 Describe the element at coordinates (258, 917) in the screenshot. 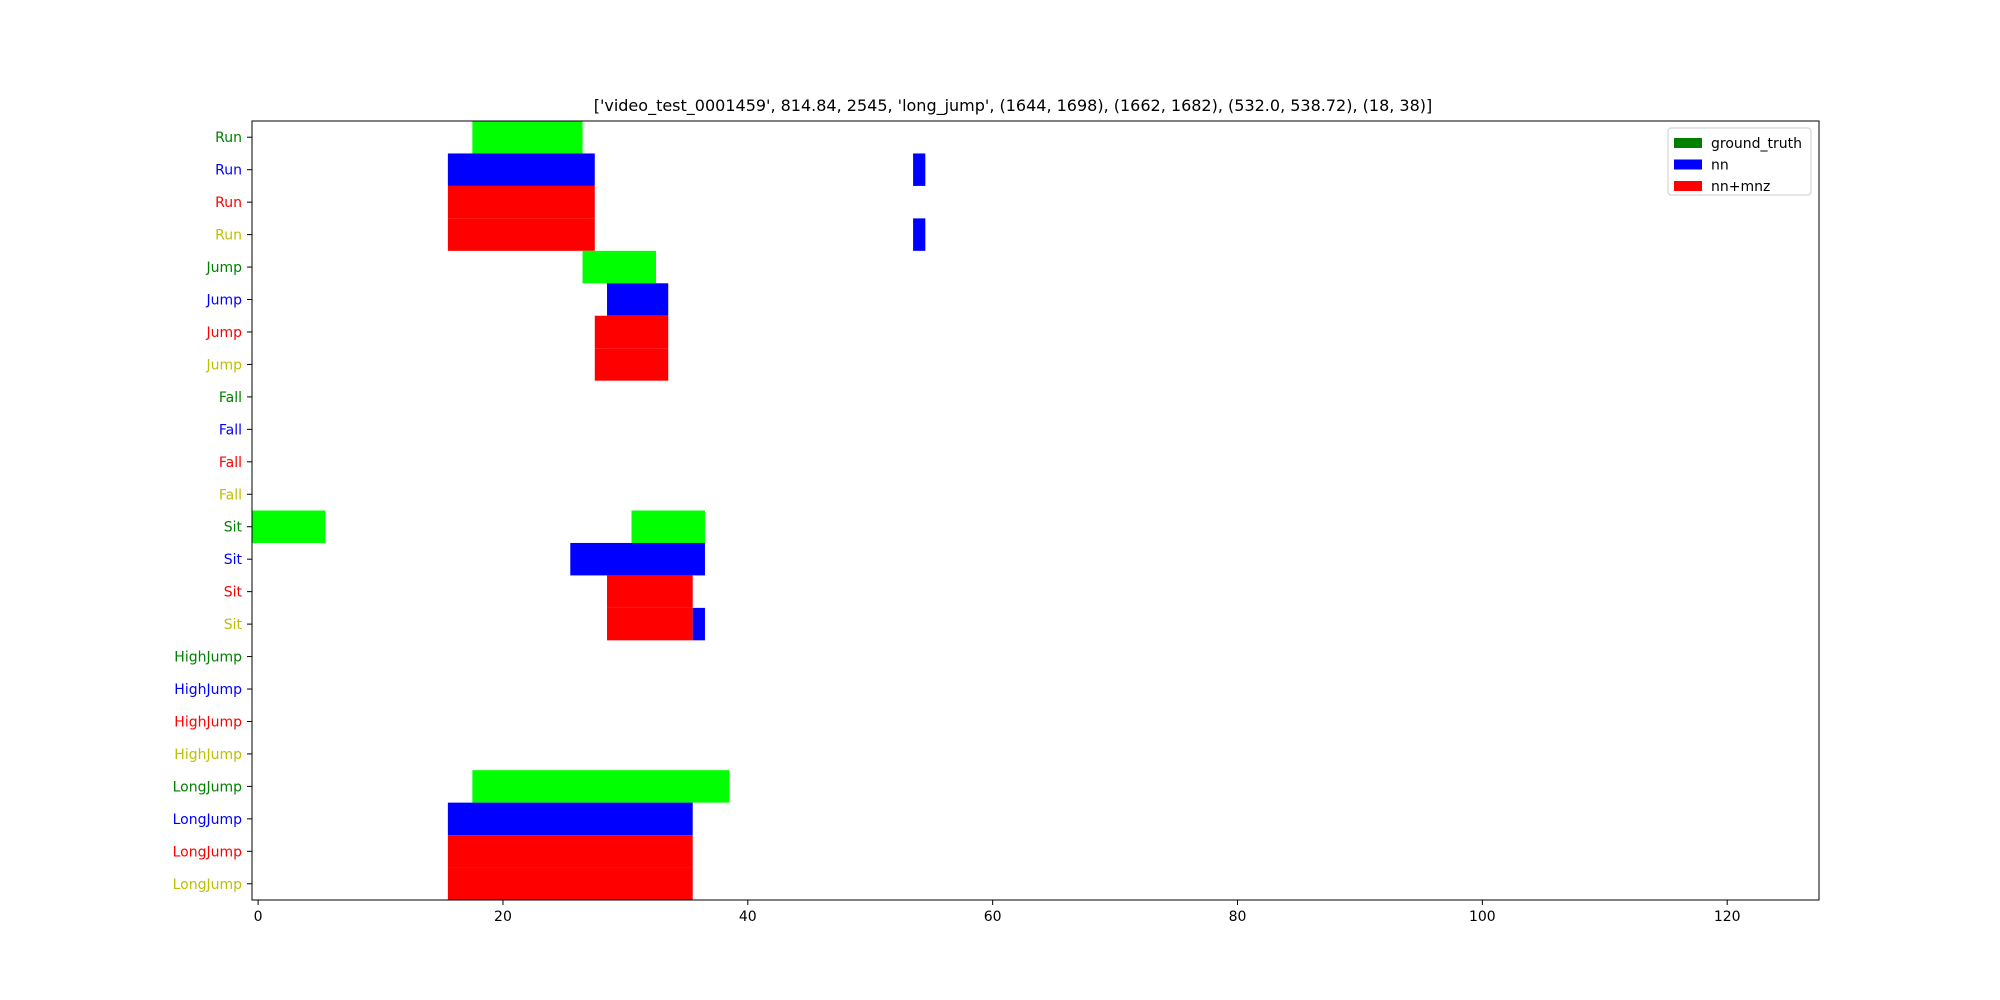

I see `x-tick-label: 0` at that location.